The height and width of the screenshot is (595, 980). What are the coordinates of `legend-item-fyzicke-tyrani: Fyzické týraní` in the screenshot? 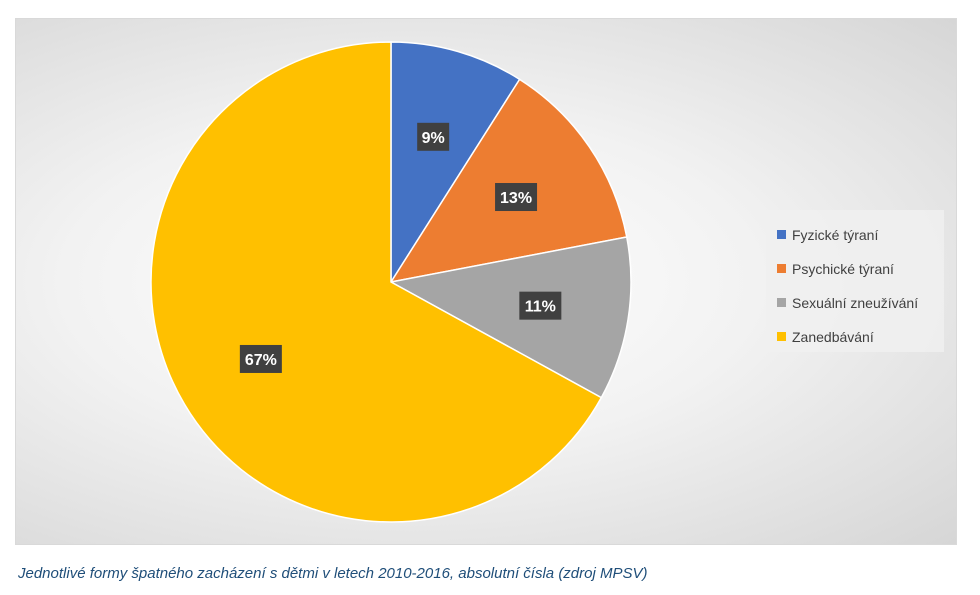 It's located at (860, 234).